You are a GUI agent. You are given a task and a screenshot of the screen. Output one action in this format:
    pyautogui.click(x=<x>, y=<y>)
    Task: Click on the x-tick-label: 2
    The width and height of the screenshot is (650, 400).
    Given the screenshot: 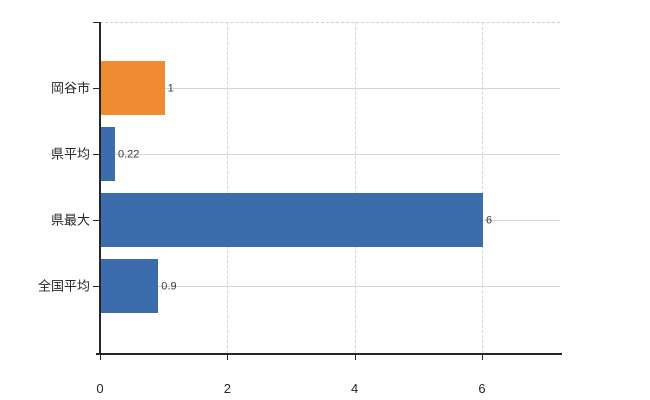 What is the action you would take?
    pyautogui.click(x=227, y=388)
    